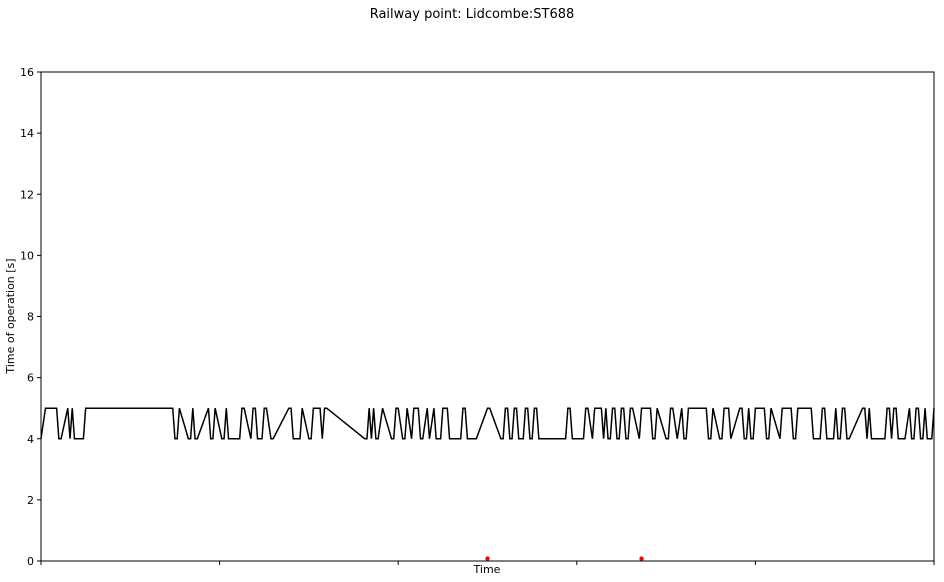 This screenshot has width=944, height=582. What do you see at coordinates (27, 194) in the screenshot?
I see `y-tick-label: 12` at bounding box center [27, 194].